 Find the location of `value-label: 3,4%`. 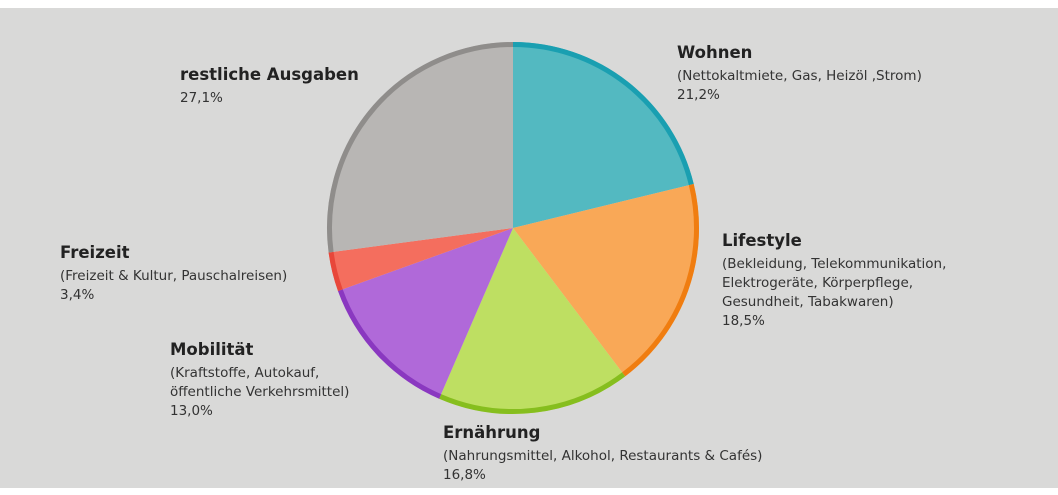

value-label: 3,4% is located at coordinates (77, 295).